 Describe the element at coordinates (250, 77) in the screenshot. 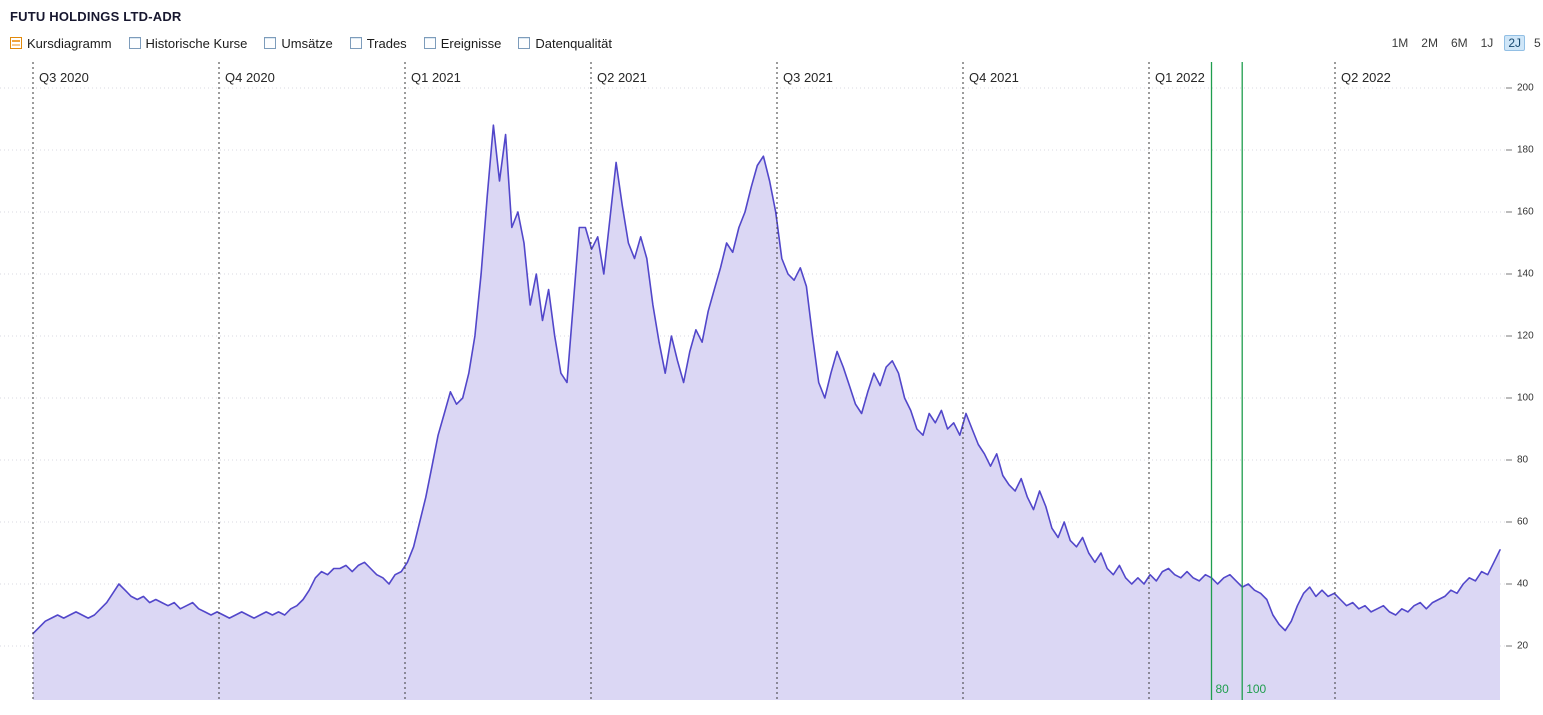

I see `quarter-label: Q4 2020` at that location.